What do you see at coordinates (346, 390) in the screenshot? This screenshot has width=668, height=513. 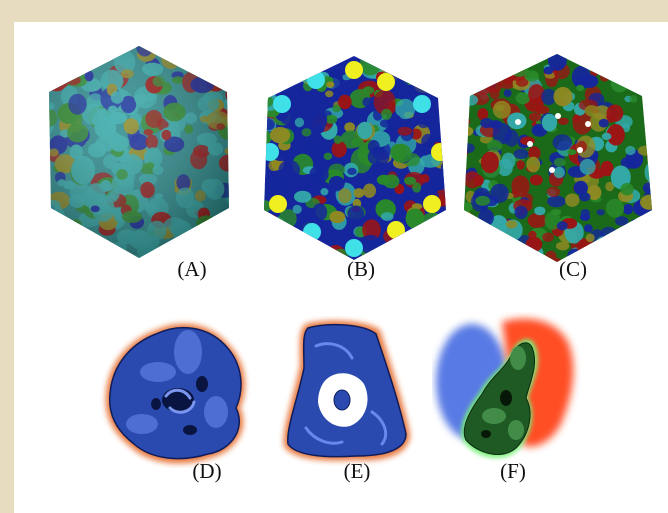 I see `density-map-e-image` at bounding box center [346, 390].